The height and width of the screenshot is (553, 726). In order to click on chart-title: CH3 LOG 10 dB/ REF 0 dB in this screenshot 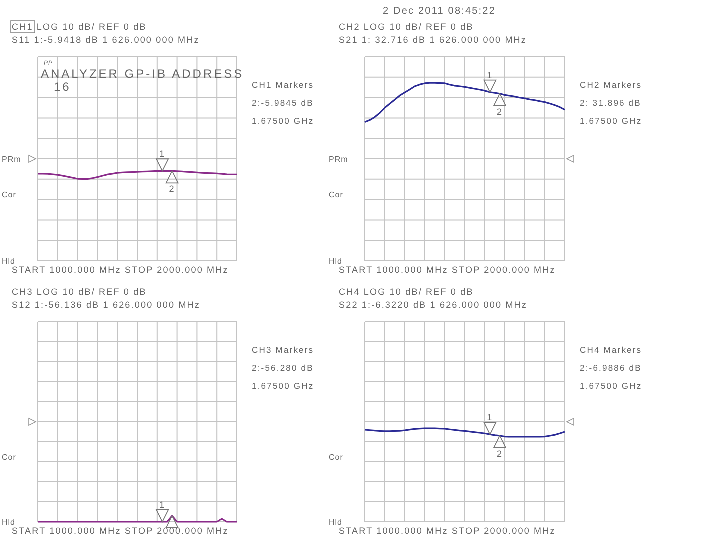, I will do `click(79, 292)`.